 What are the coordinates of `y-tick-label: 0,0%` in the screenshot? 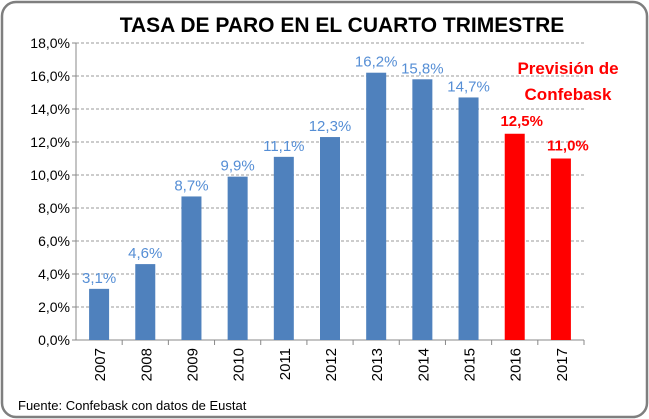 It's located at (54, 340).